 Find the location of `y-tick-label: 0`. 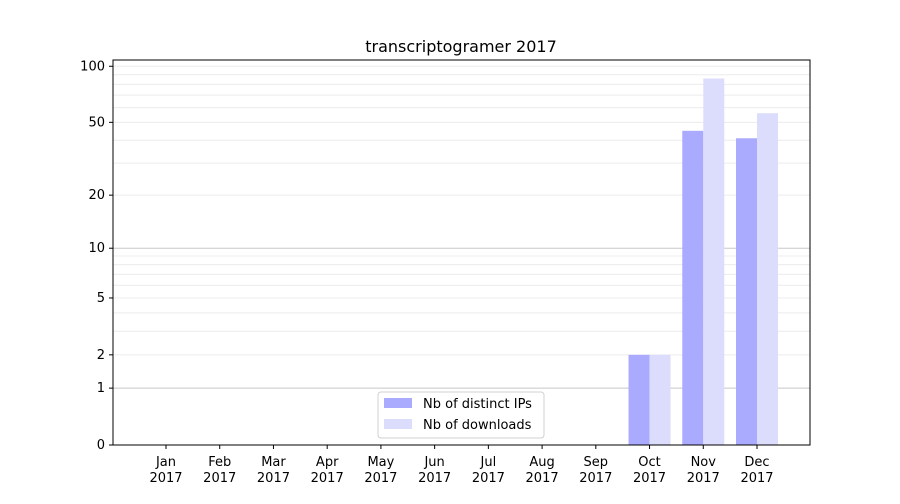

y-tick-label: 0 is located at coordinates (101, 445).